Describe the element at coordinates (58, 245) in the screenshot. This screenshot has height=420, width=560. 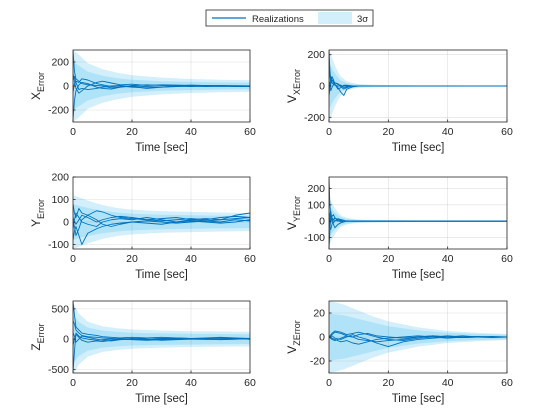
I see `y-tick-label: -100` at that location.